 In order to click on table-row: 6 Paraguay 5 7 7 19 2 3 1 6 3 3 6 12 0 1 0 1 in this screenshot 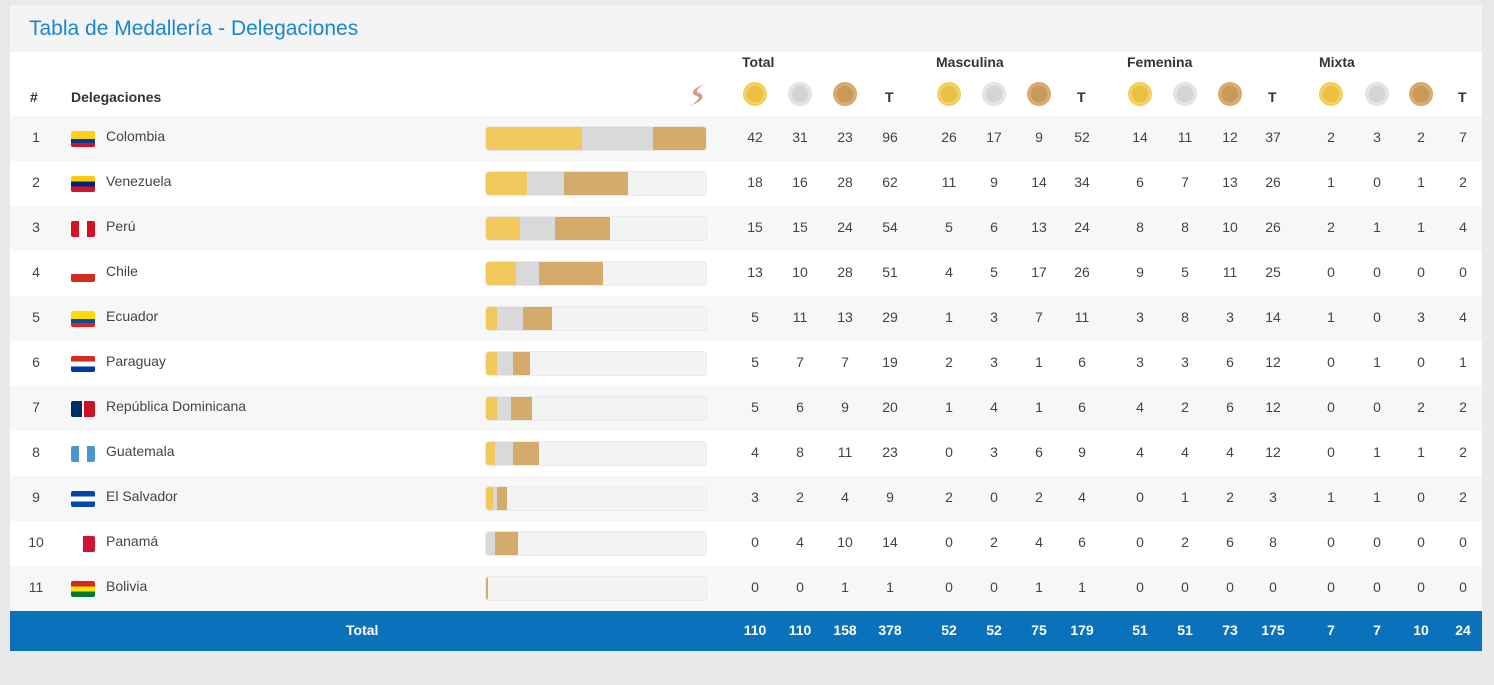, I will do `click(746, 363)`.